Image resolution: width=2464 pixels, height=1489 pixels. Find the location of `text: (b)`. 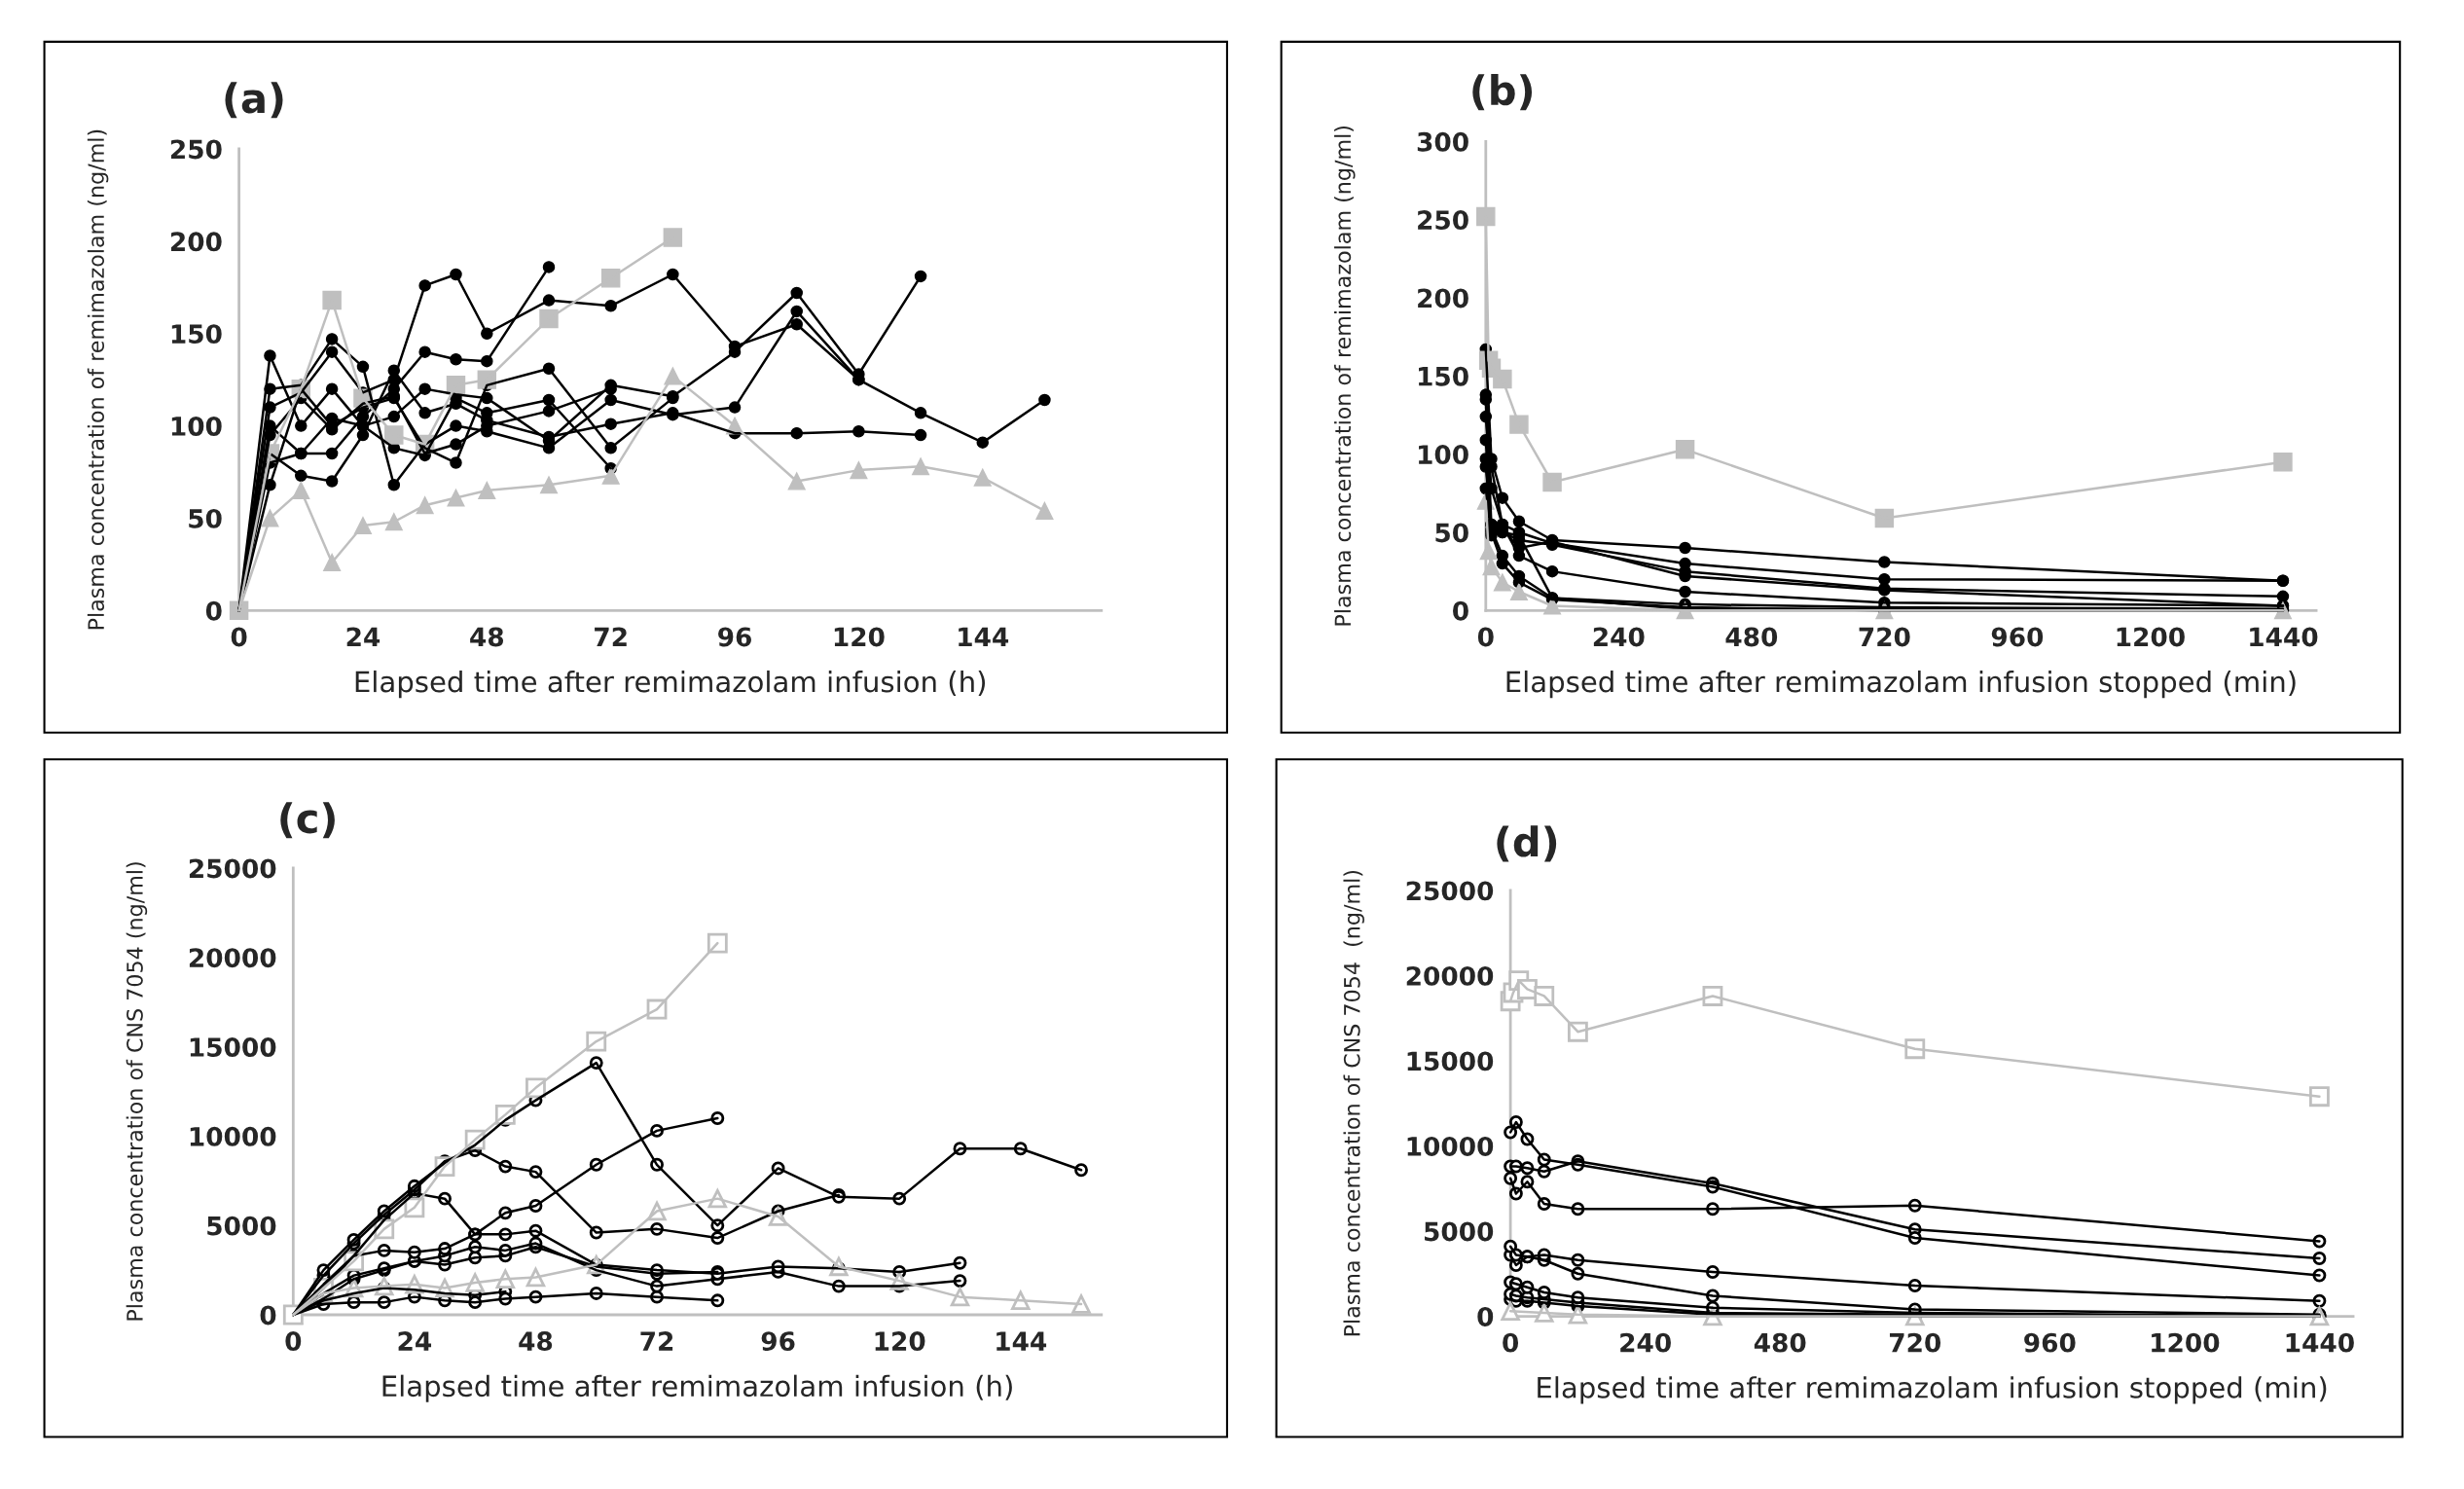

text: (b) is located at coordinates (1502, 93).